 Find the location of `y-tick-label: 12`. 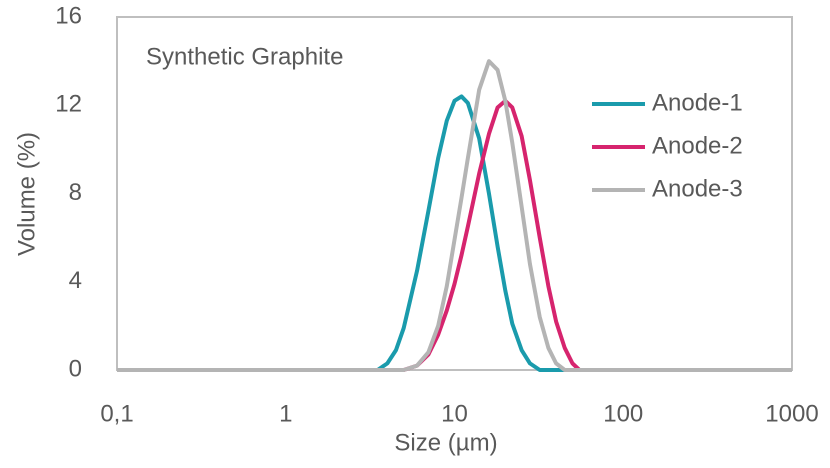

y-tick-label: 12 is located at coordinates (68, 104).